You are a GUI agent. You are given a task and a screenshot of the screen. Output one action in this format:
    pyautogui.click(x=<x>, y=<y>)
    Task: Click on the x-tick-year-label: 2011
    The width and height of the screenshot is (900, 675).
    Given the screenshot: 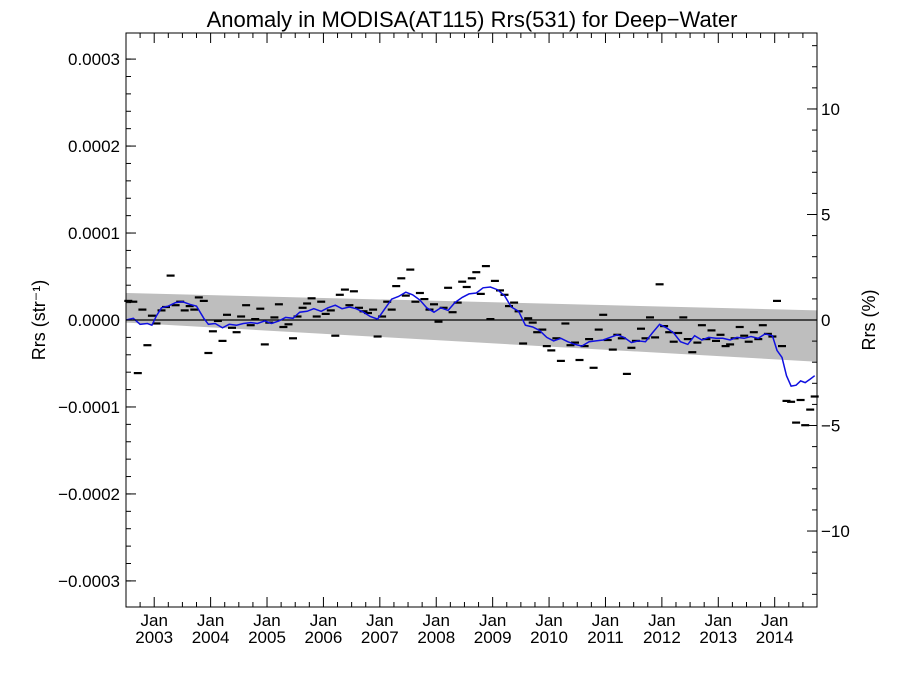 What is the action you would take?
    pyautogui.click(x=605, y=637)
    